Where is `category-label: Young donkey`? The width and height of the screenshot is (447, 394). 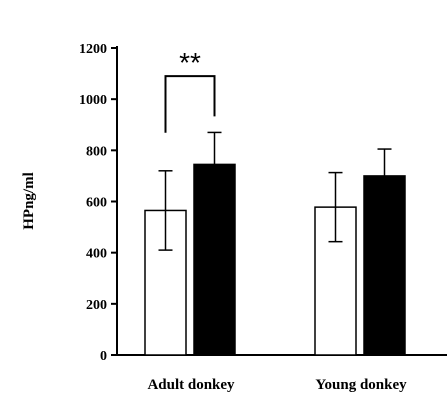 category-label: Young donkey is located at coordinates (361, 385).